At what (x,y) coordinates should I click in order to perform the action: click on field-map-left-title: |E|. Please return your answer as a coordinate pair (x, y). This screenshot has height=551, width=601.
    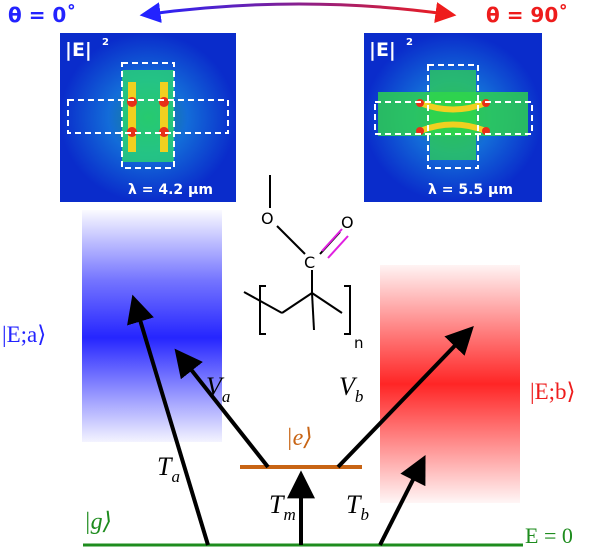
    Looking at the image, I should click on (78, 50).